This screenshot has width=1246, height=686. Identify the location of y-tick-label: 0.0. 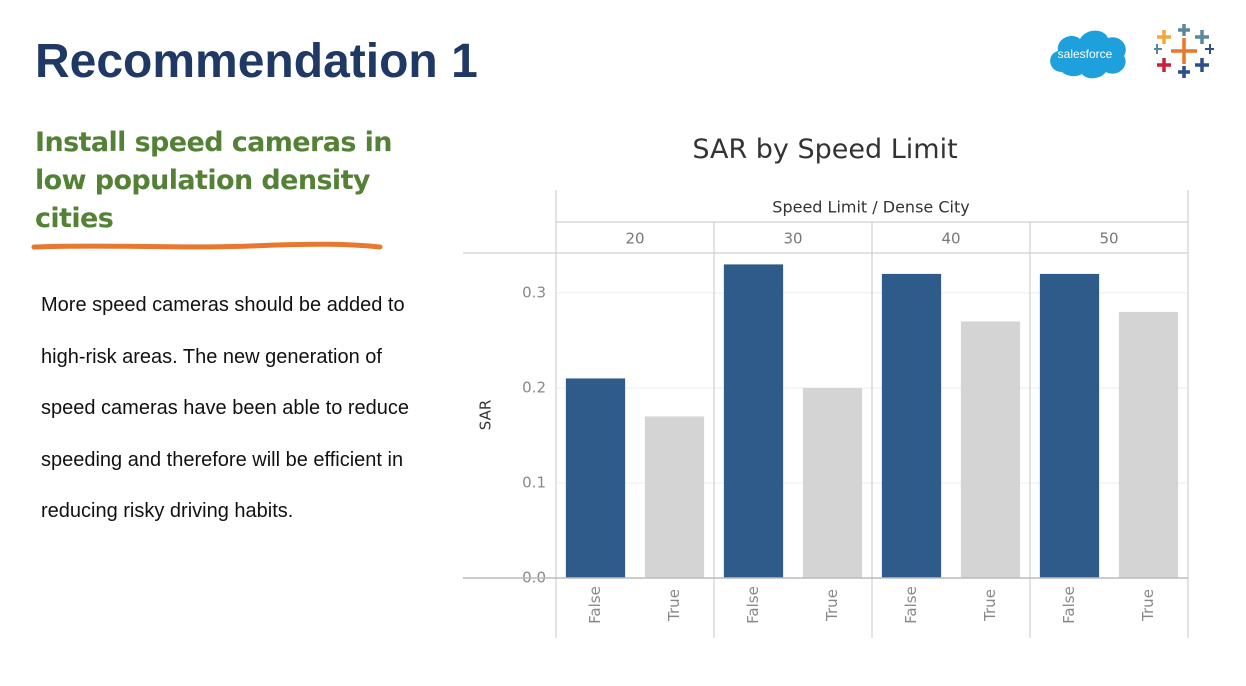
(534, 578).